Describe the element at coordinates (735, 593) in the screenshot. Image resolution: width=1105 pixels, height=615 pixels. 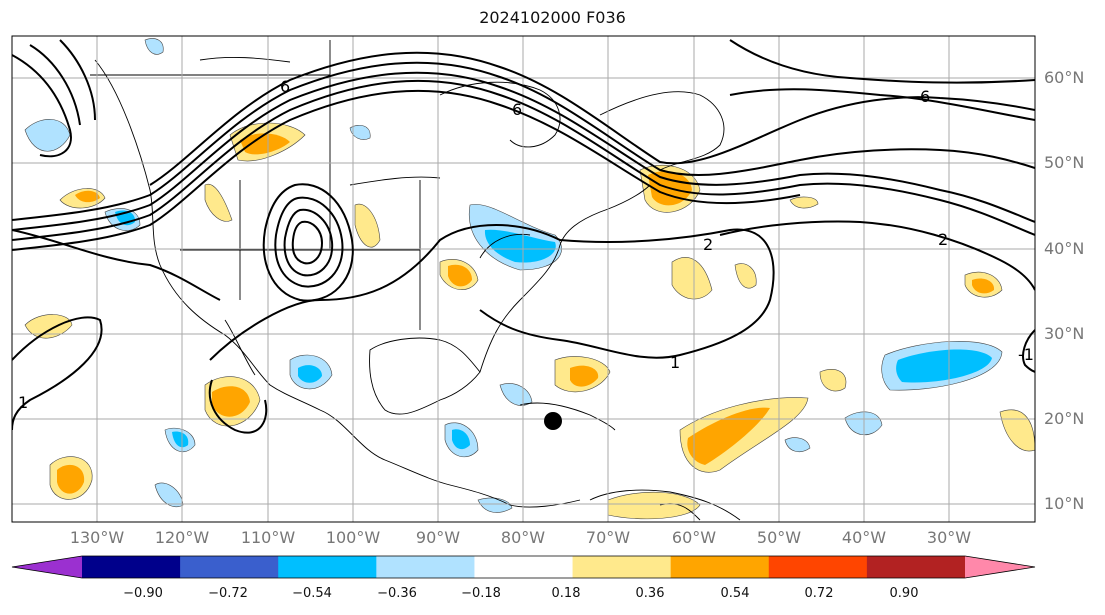
I see `colorbar-tick-label: 0.54` at that location.